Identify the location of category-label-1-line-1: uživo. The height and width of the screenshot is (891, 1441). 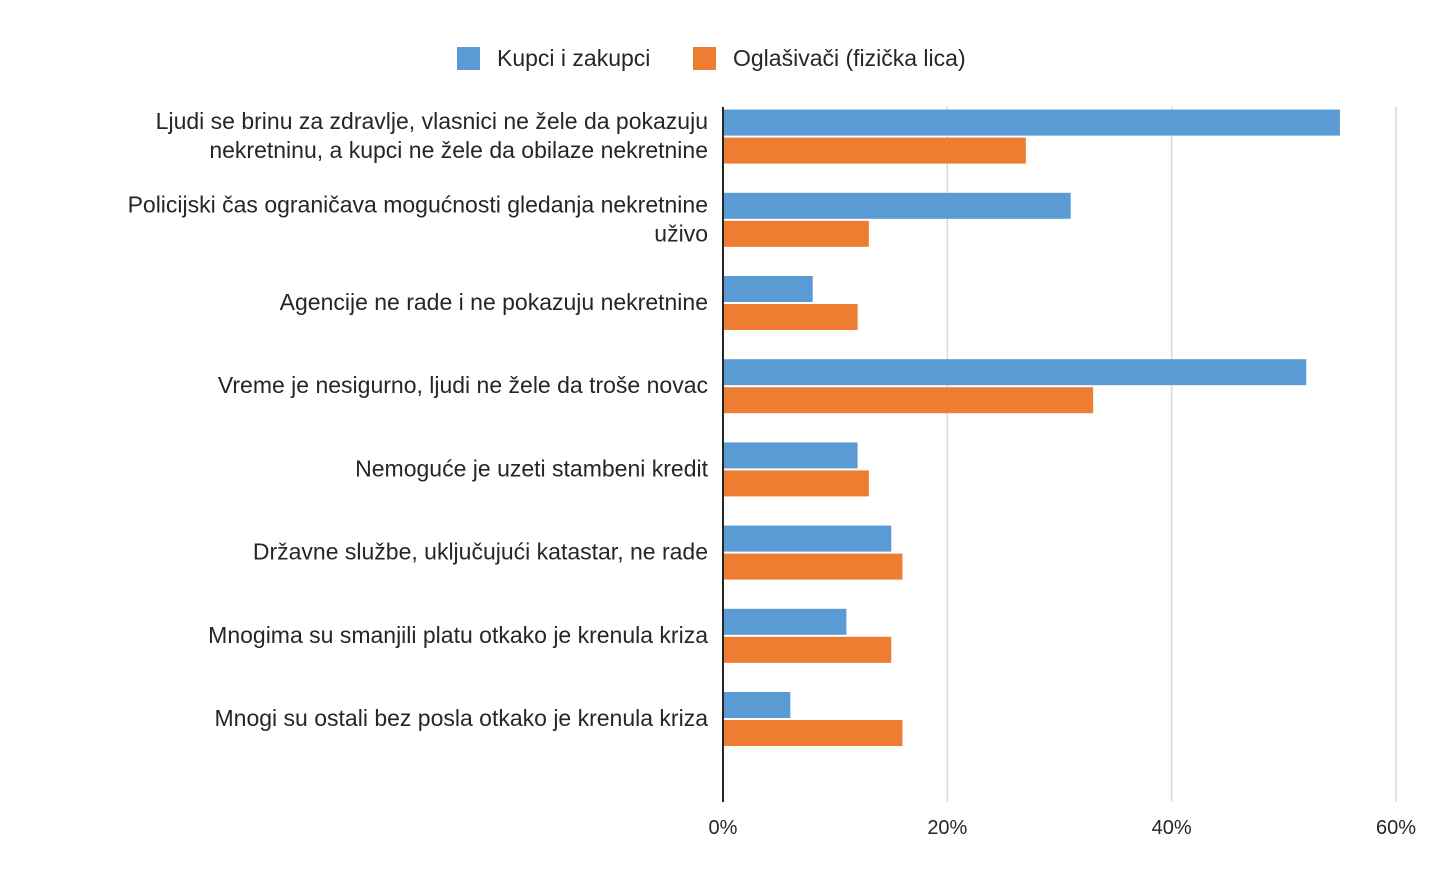
(681, 233).